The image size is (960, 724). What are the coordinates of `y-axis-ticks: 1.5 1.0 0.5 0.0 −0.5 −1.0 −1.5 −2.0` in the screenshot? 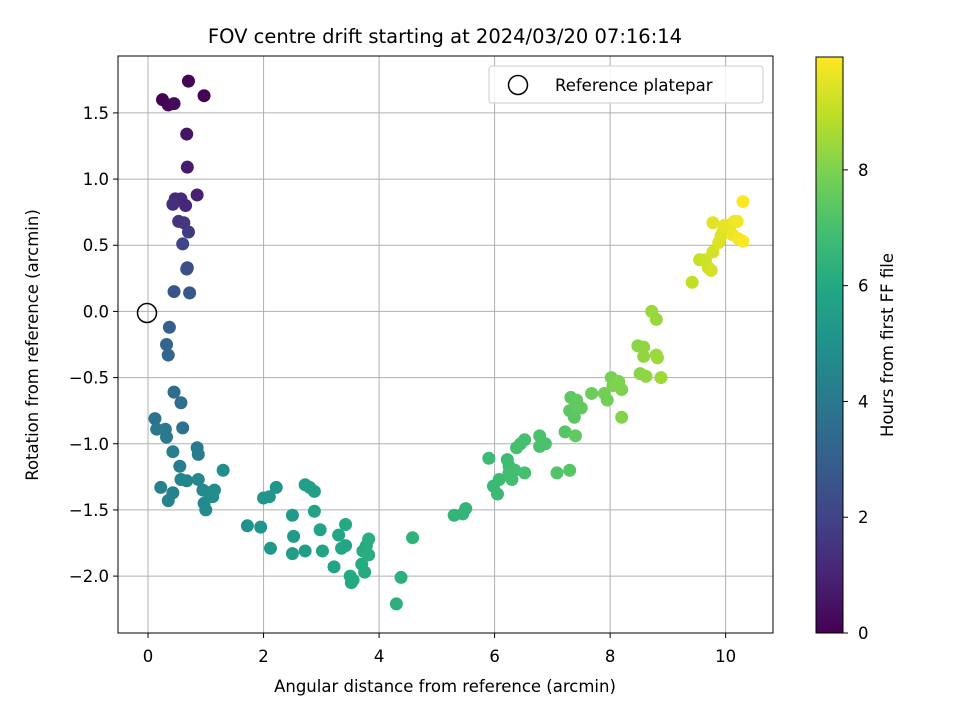 It's located at (93, 345).